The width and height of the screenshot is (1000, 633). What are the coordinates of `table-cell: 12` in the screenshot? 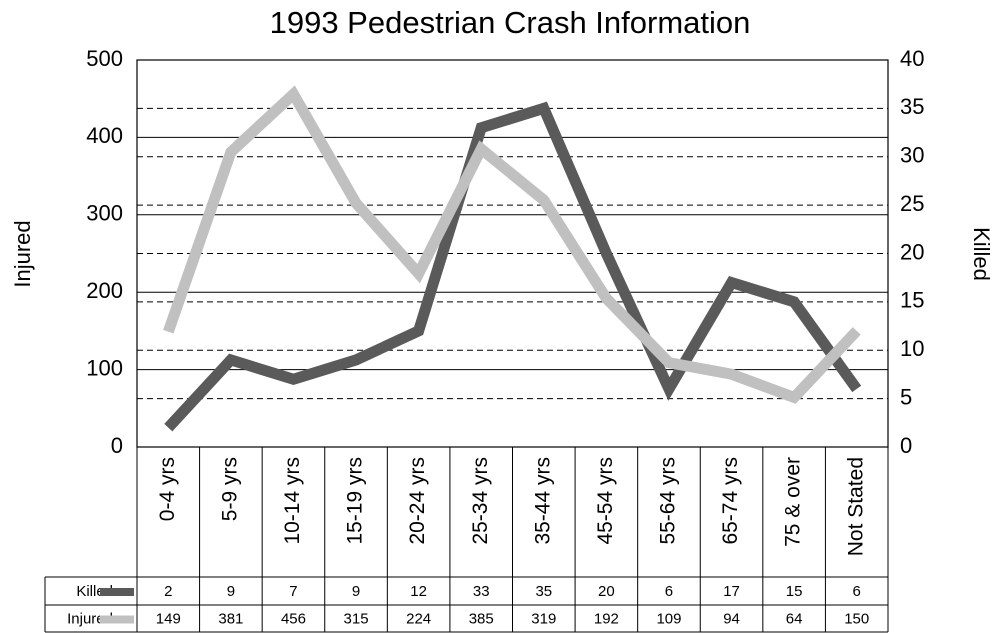 It's located at (418, 591).